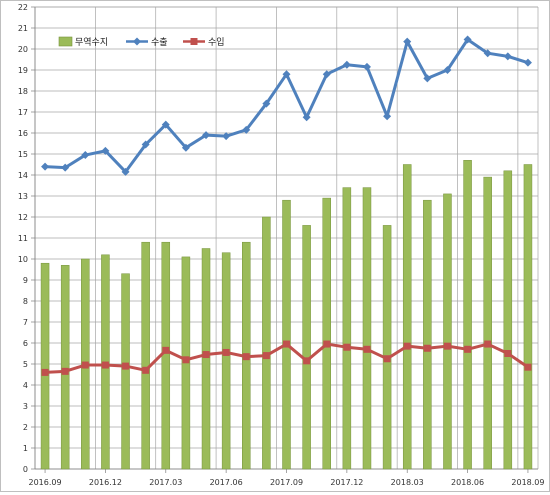 This screenshot has width=550, height=495. What do you see at coordinates (23, 28) in the screenshot?
I see `y-tick-label: 21` at bounding box center [23, 28].